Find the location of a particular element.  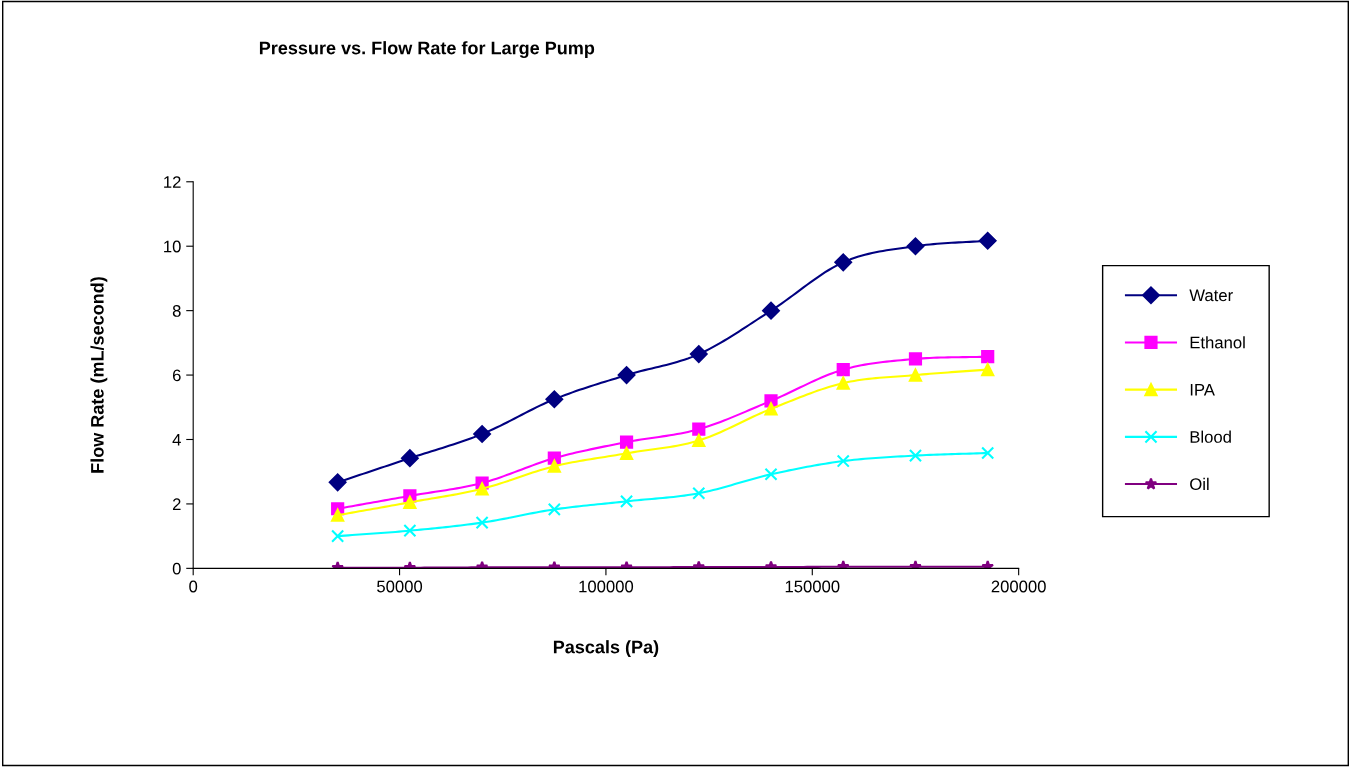

legend-label: Ethanol is located at coordinates (1217, 342).